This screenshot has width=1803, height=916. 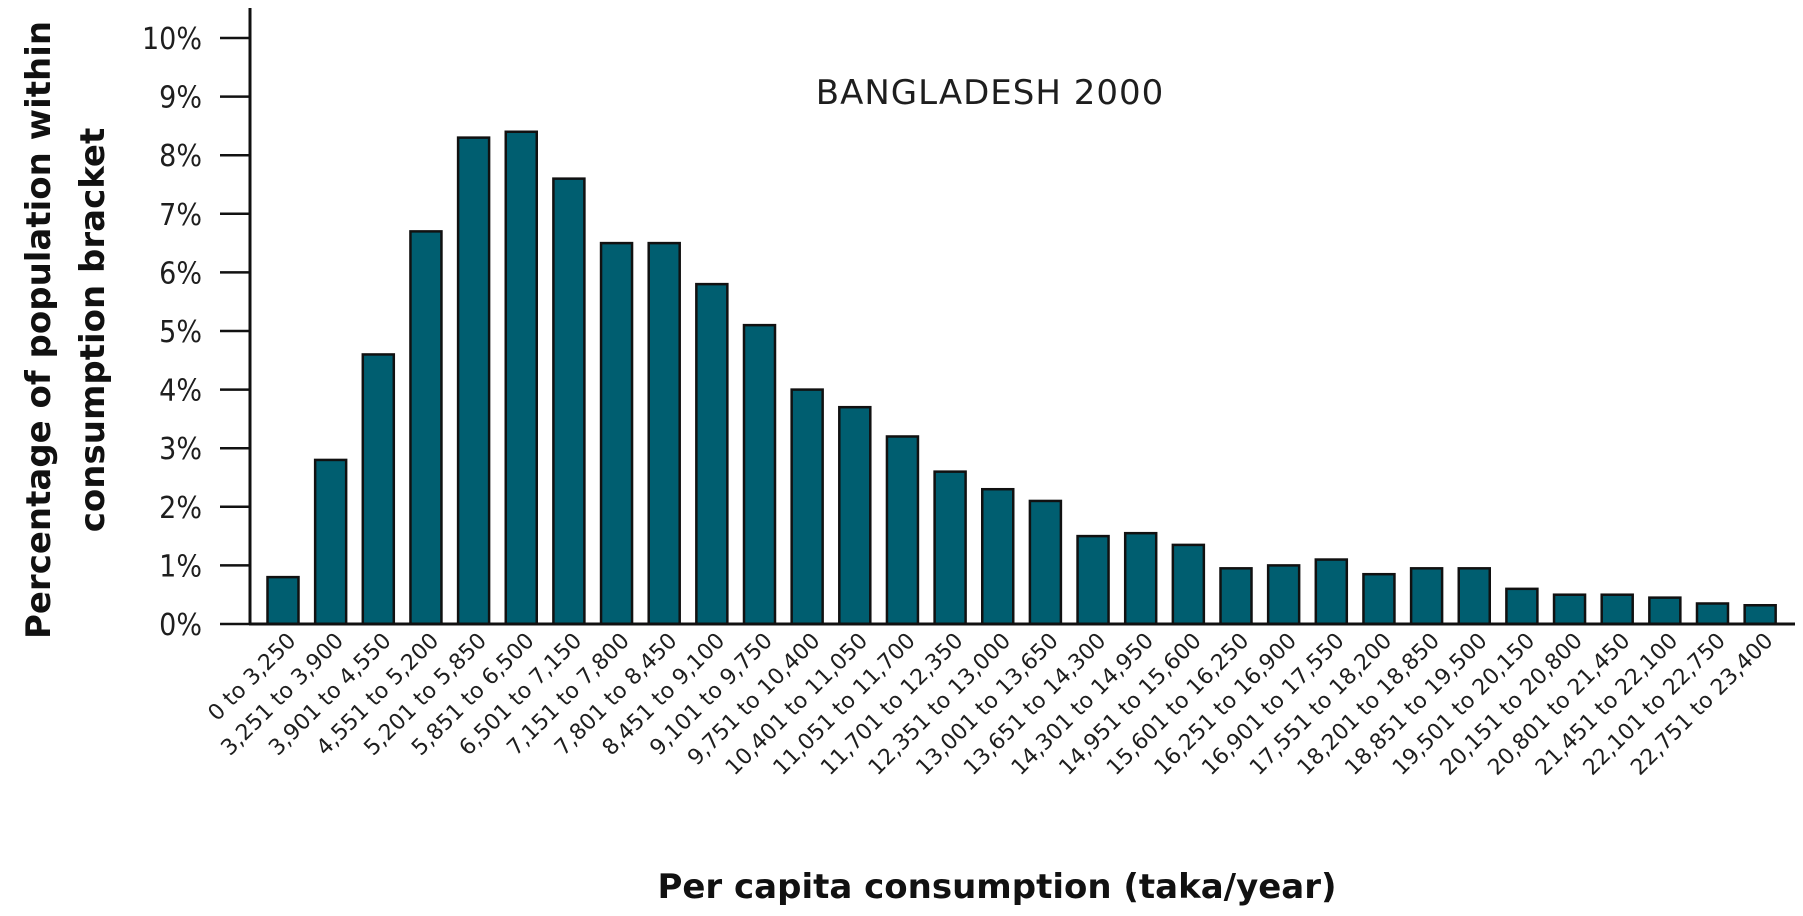 What do you see at coordinates (996, 887) in the screenshot?
I see `x-axis-title: Per capita consumption (taka/year)` at bounding box center [996, 887].